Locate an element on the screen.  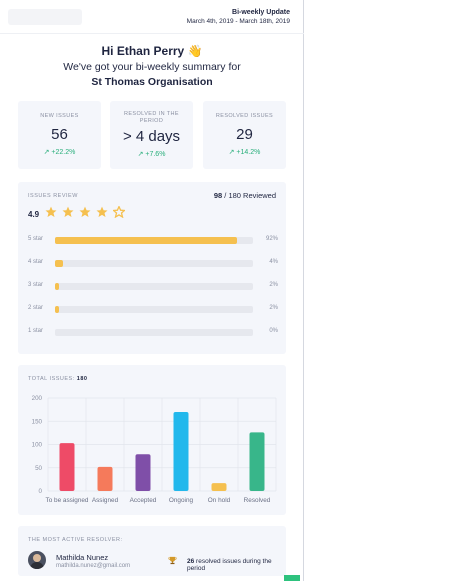
rating-row-label: 4 star is located at coordinates (36, 262).